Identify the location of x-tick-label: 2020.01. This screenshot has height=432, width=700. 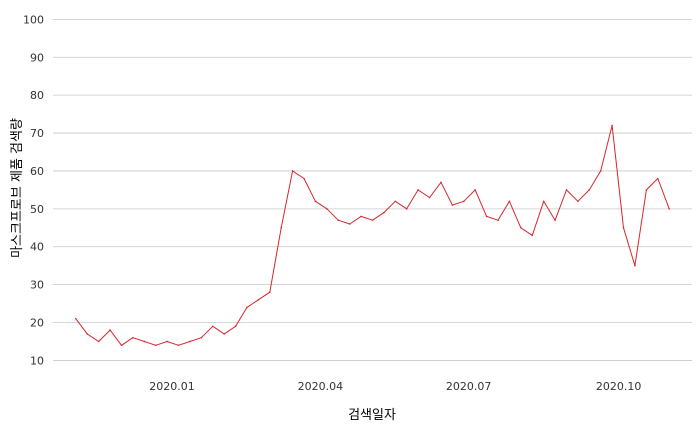
(172, 386).